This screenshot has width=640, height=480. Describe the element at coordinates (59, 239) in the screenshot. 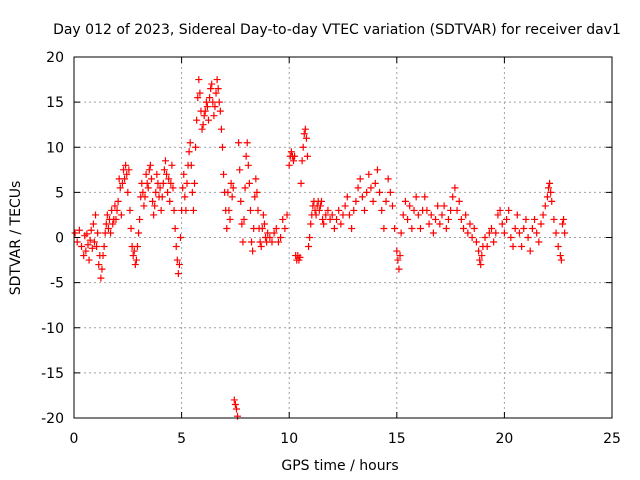

I see `y-tick-label: 0` at that location.